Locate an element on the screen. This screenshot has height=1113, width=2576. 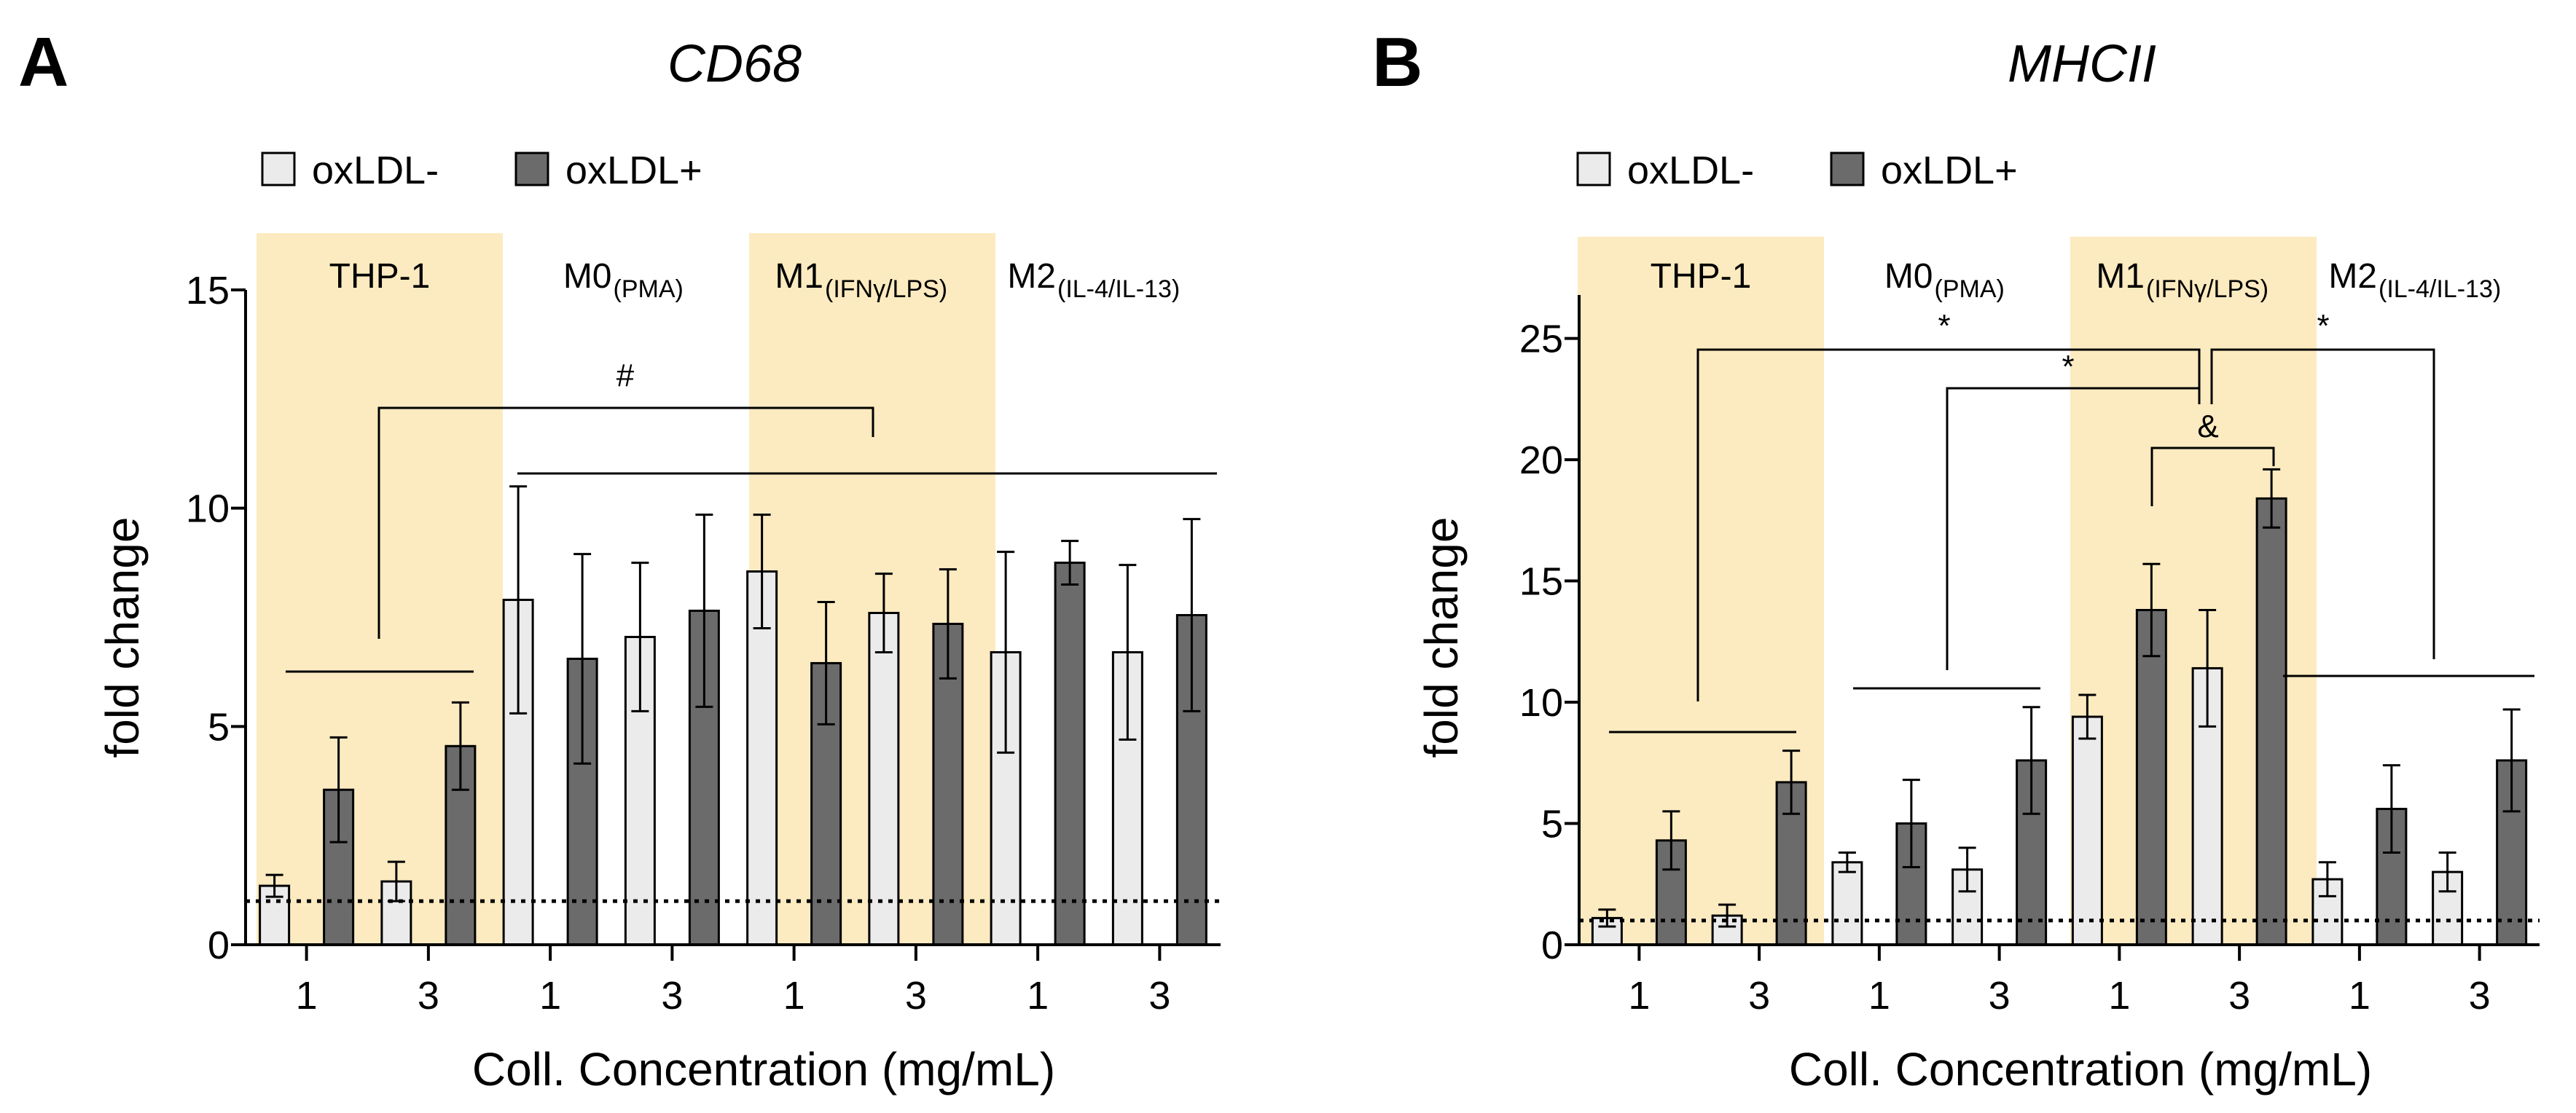
panel-letter-b: B is located at coordinates (1397, 62).